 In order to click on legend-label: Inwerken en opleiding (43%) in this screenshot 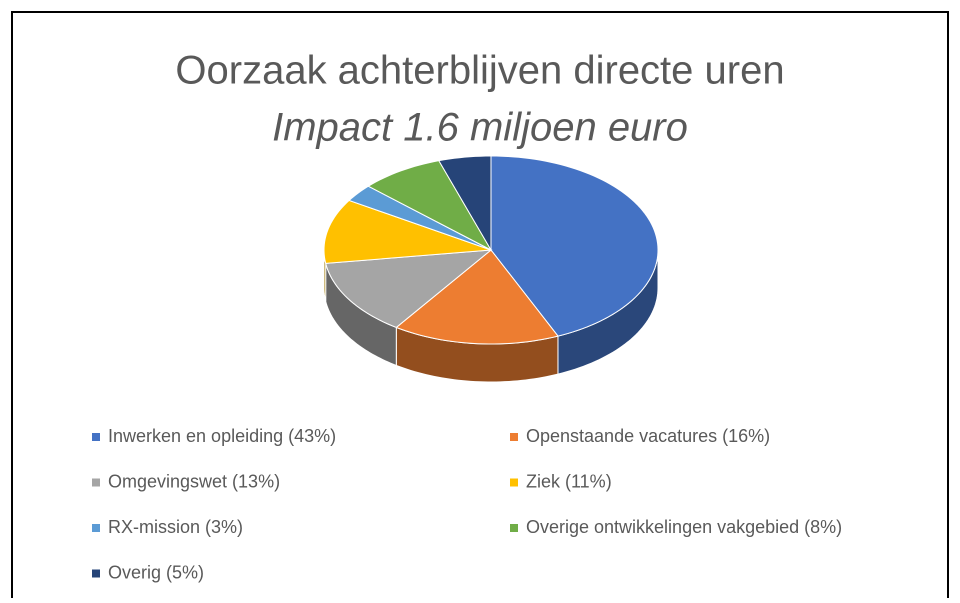, I will do `click(222, 436)`.